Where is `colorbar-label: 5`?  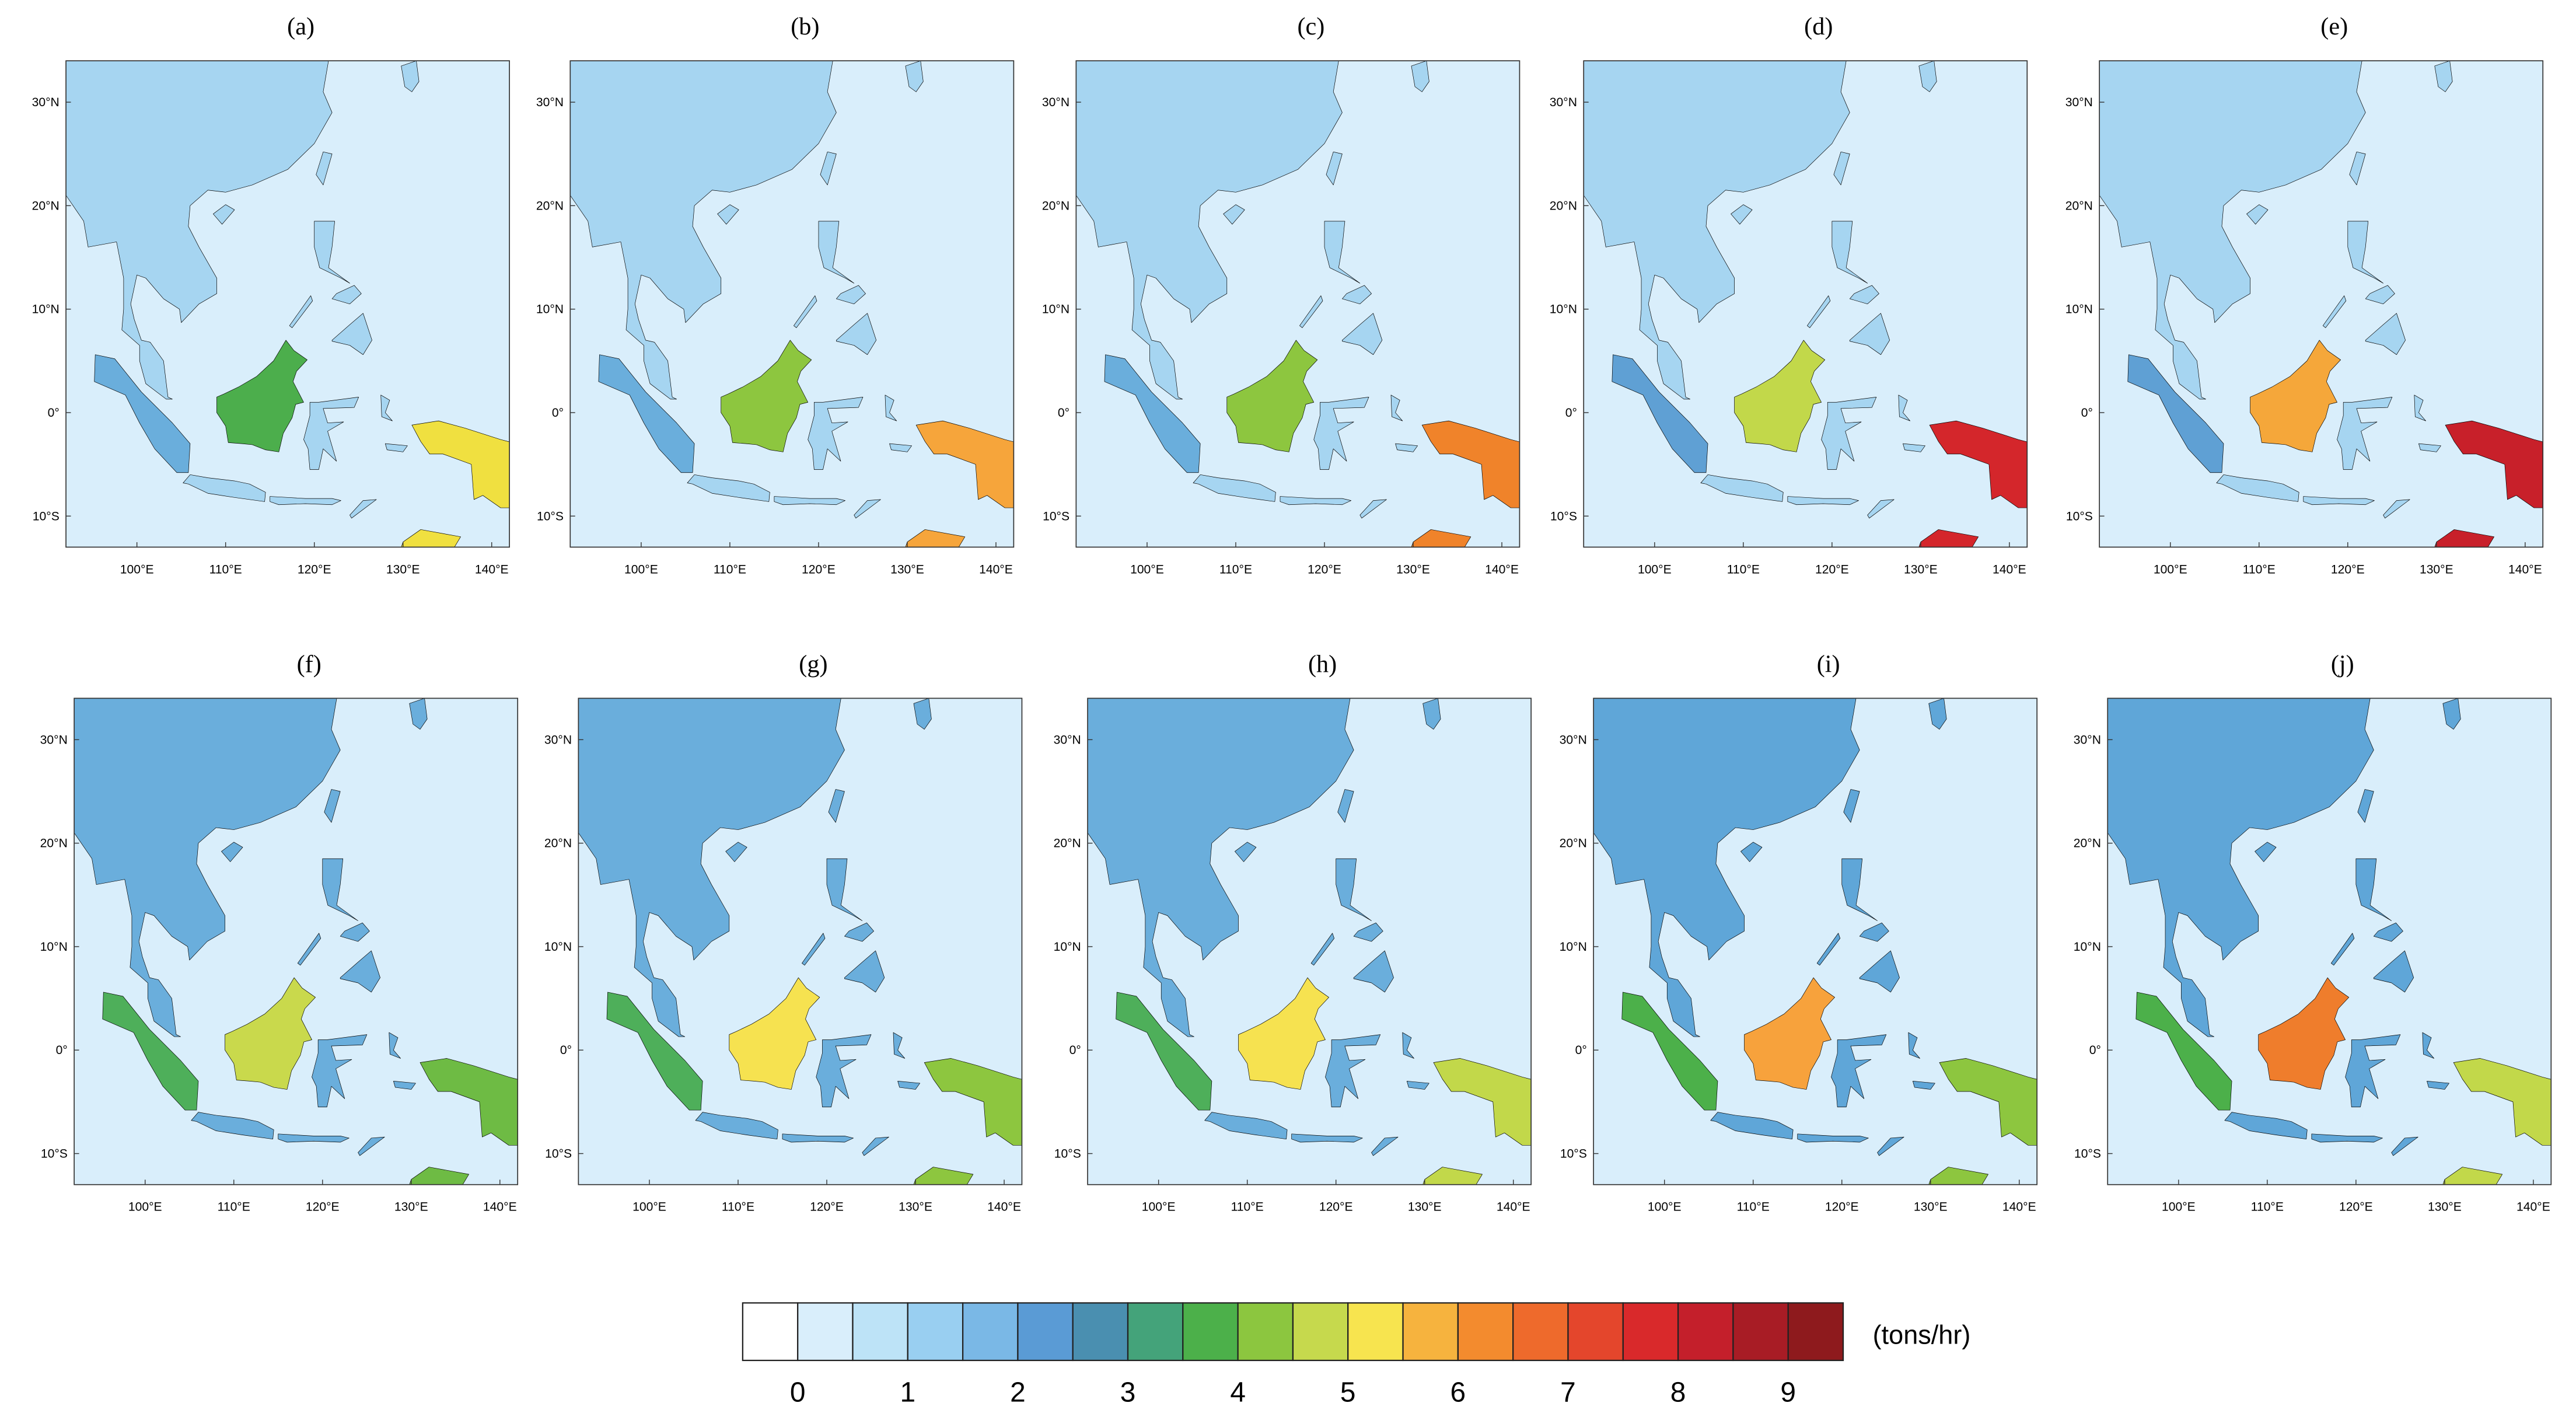 colorbar-label: 5 is located at coordinates (1348, 1392).